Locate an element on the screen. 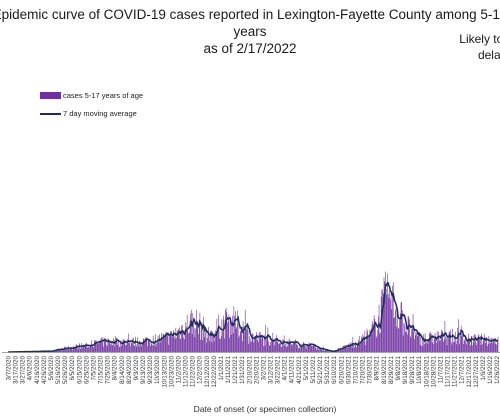  x-tick-label: 12/7/2021 is located at coordinates (462, 370).